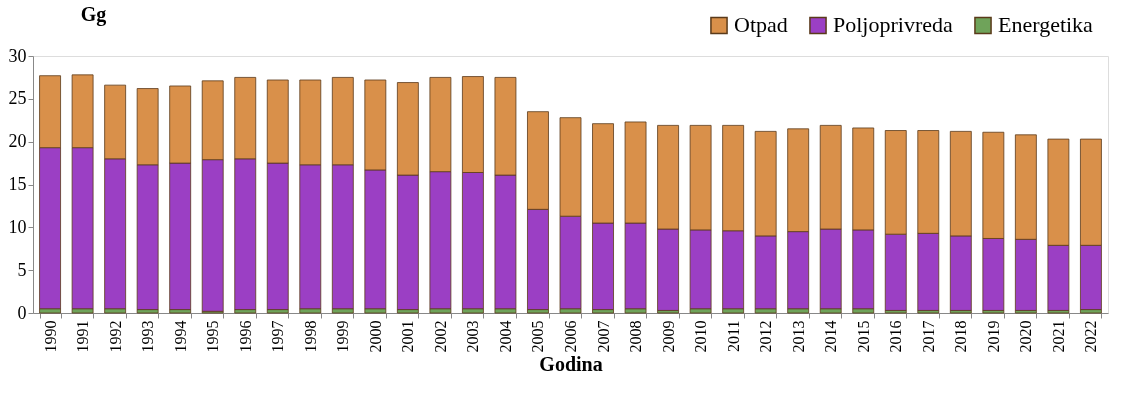 The image size is (1148, 413). What do you see at coordinates (310, 336) in the screenshot?
I see `x-tick-label: 1998` at bounding box center [310, 336].